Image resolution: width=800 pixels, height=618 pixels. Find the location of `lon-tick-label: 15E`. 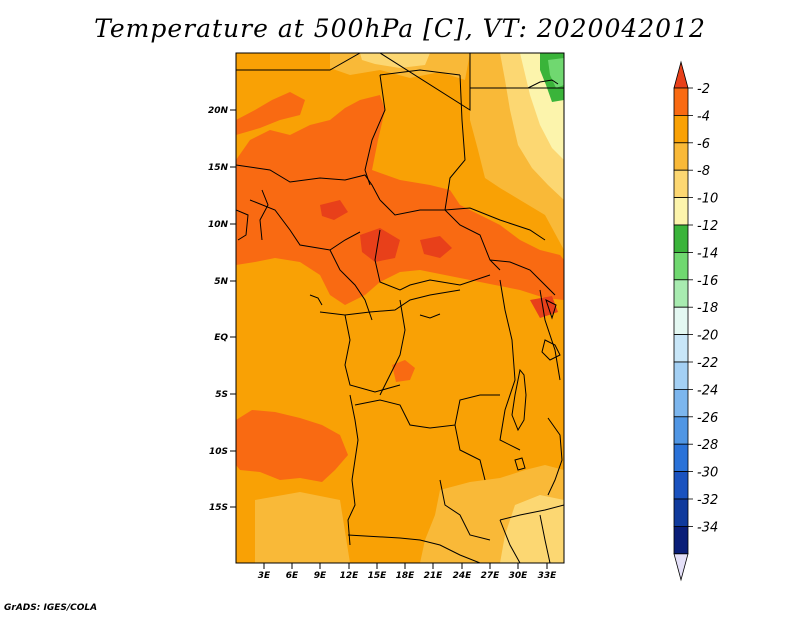

lon-tick-label: 15E is located at coordinates (378, 576).